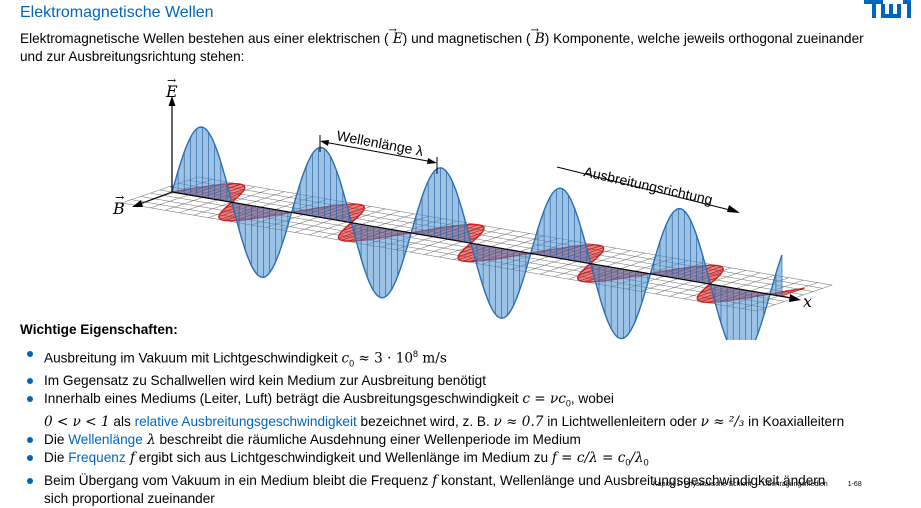  What do you see at coordinates (345, 359) in the screenshot?
I see `c0-symbol: c` at bounding box center [345, 359].